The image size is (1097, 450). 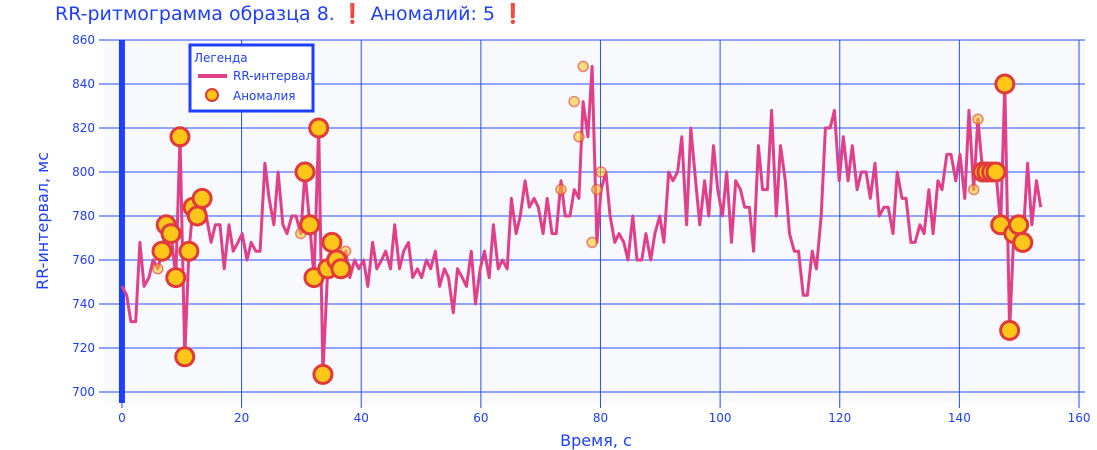 What do you see at coordinates (361, 418) in the screenshot?
I see `x-tick-label: 40` at bounding box center [361, 418].